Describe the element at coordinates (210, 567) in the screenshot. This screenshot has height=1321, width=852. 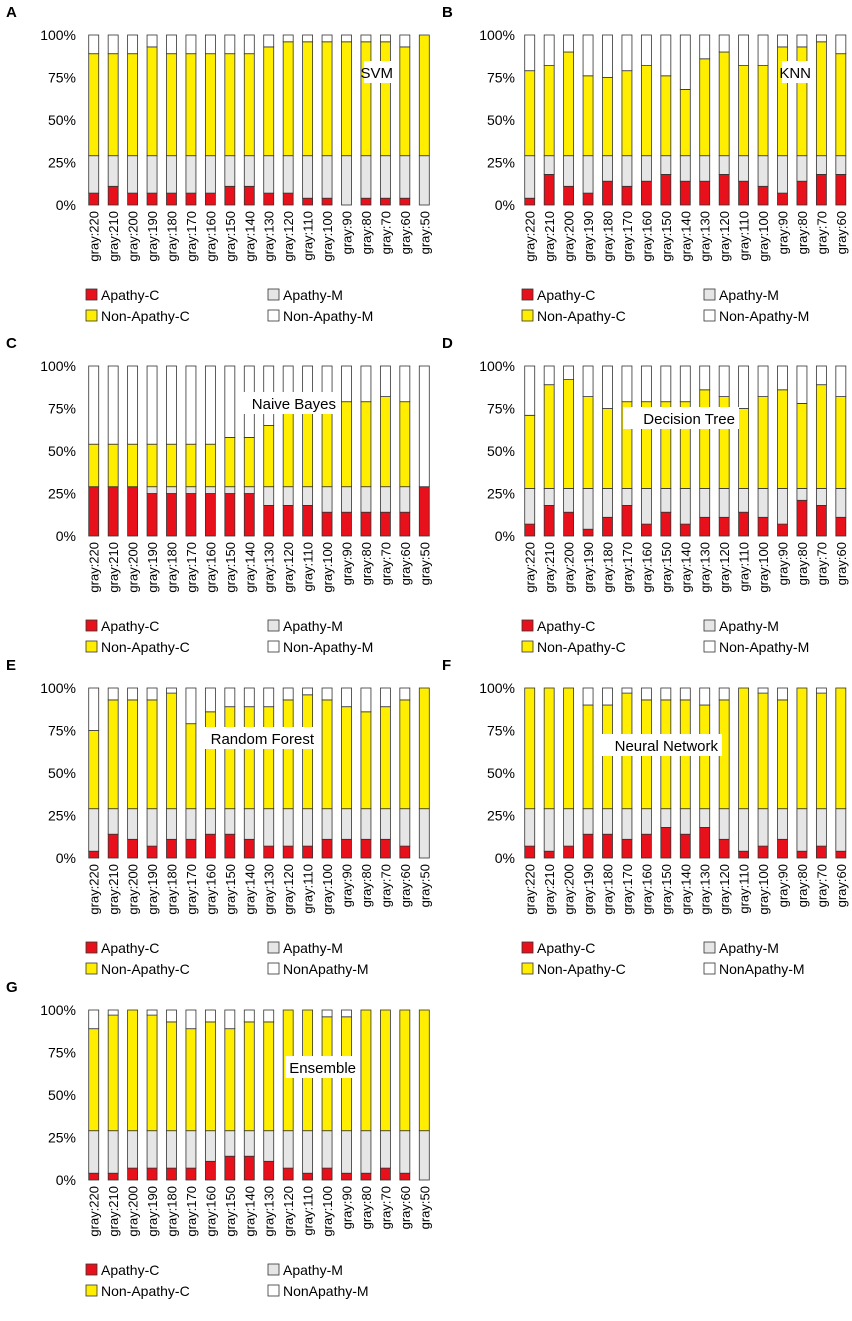
I see `category-label: gray:160` at that location.